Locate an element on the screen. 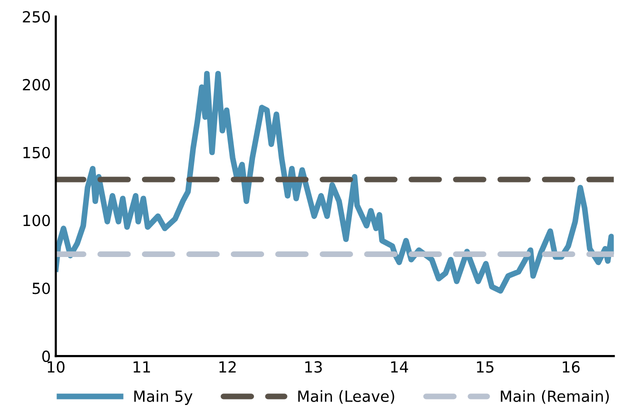 Image resolution: width=620 pixels, height=414 pixels. x-tick-label: 12 is located at coordinates (227, 367).